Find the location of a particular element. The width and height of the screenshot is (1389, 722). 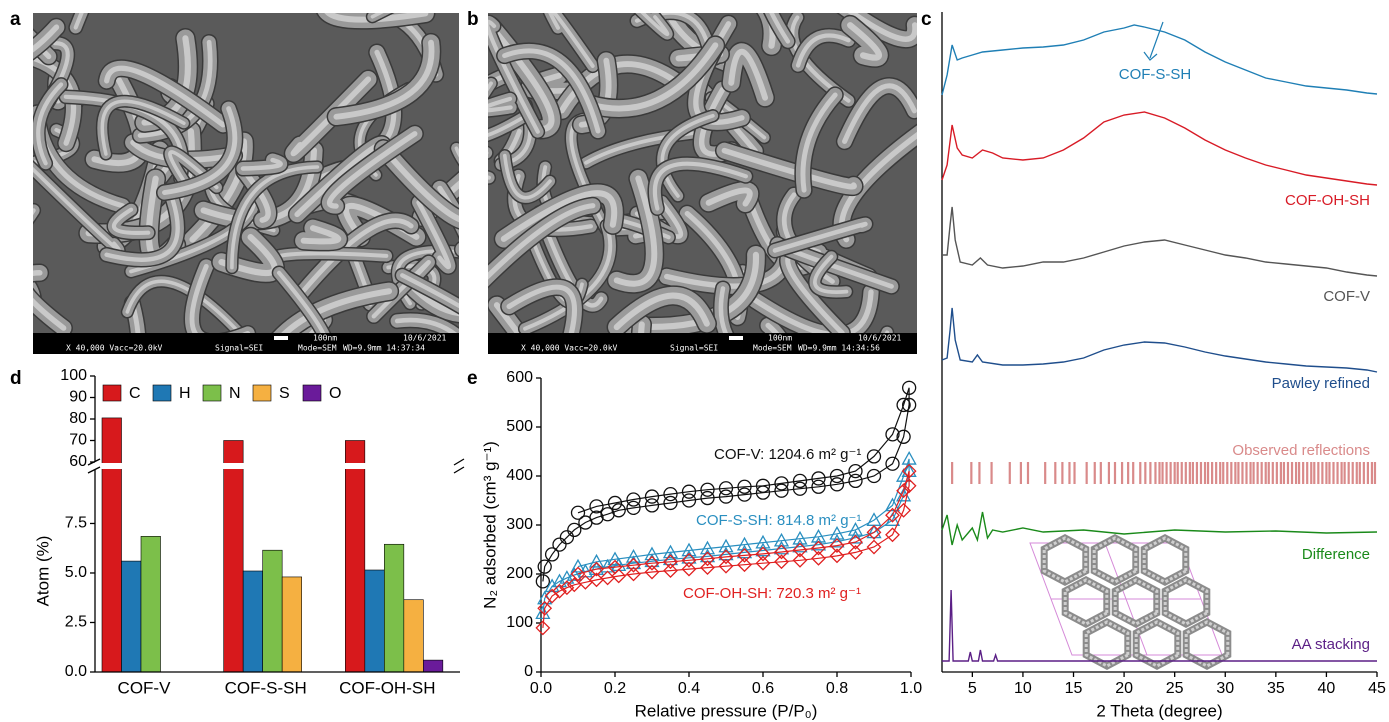

sem-info-bar is located at coordinates (246, 343).